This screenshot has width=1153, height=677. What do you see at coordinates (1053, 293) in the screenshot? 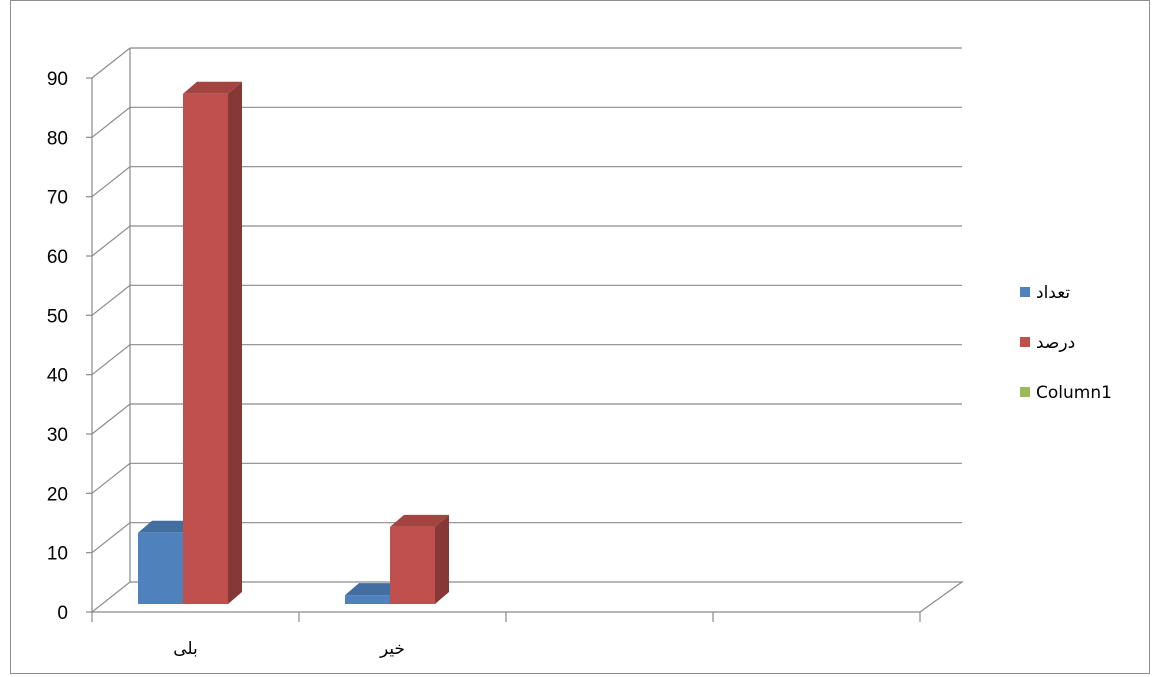
I see `legend-label: تعداد` at bounding box center [1053, 293].